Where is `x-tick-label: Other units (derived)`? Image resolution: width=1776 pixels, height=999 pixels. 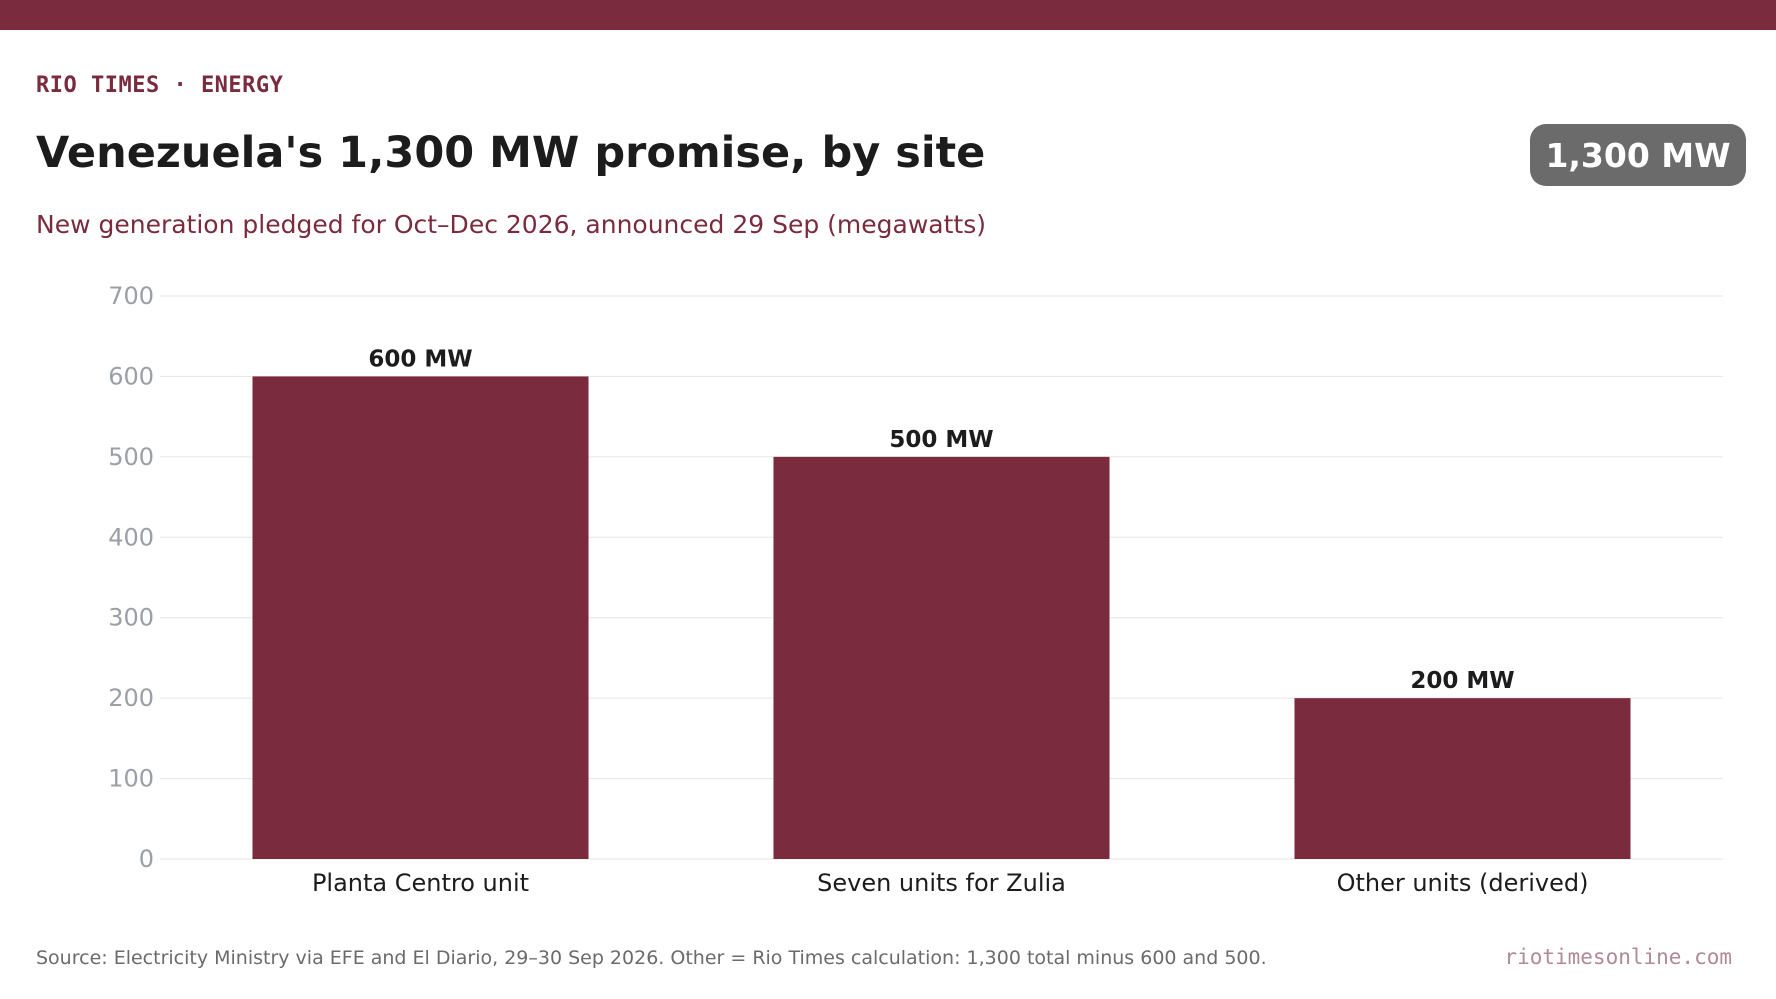
x-tick-label: Other units (derived) is located at coordinates (1463, 883).